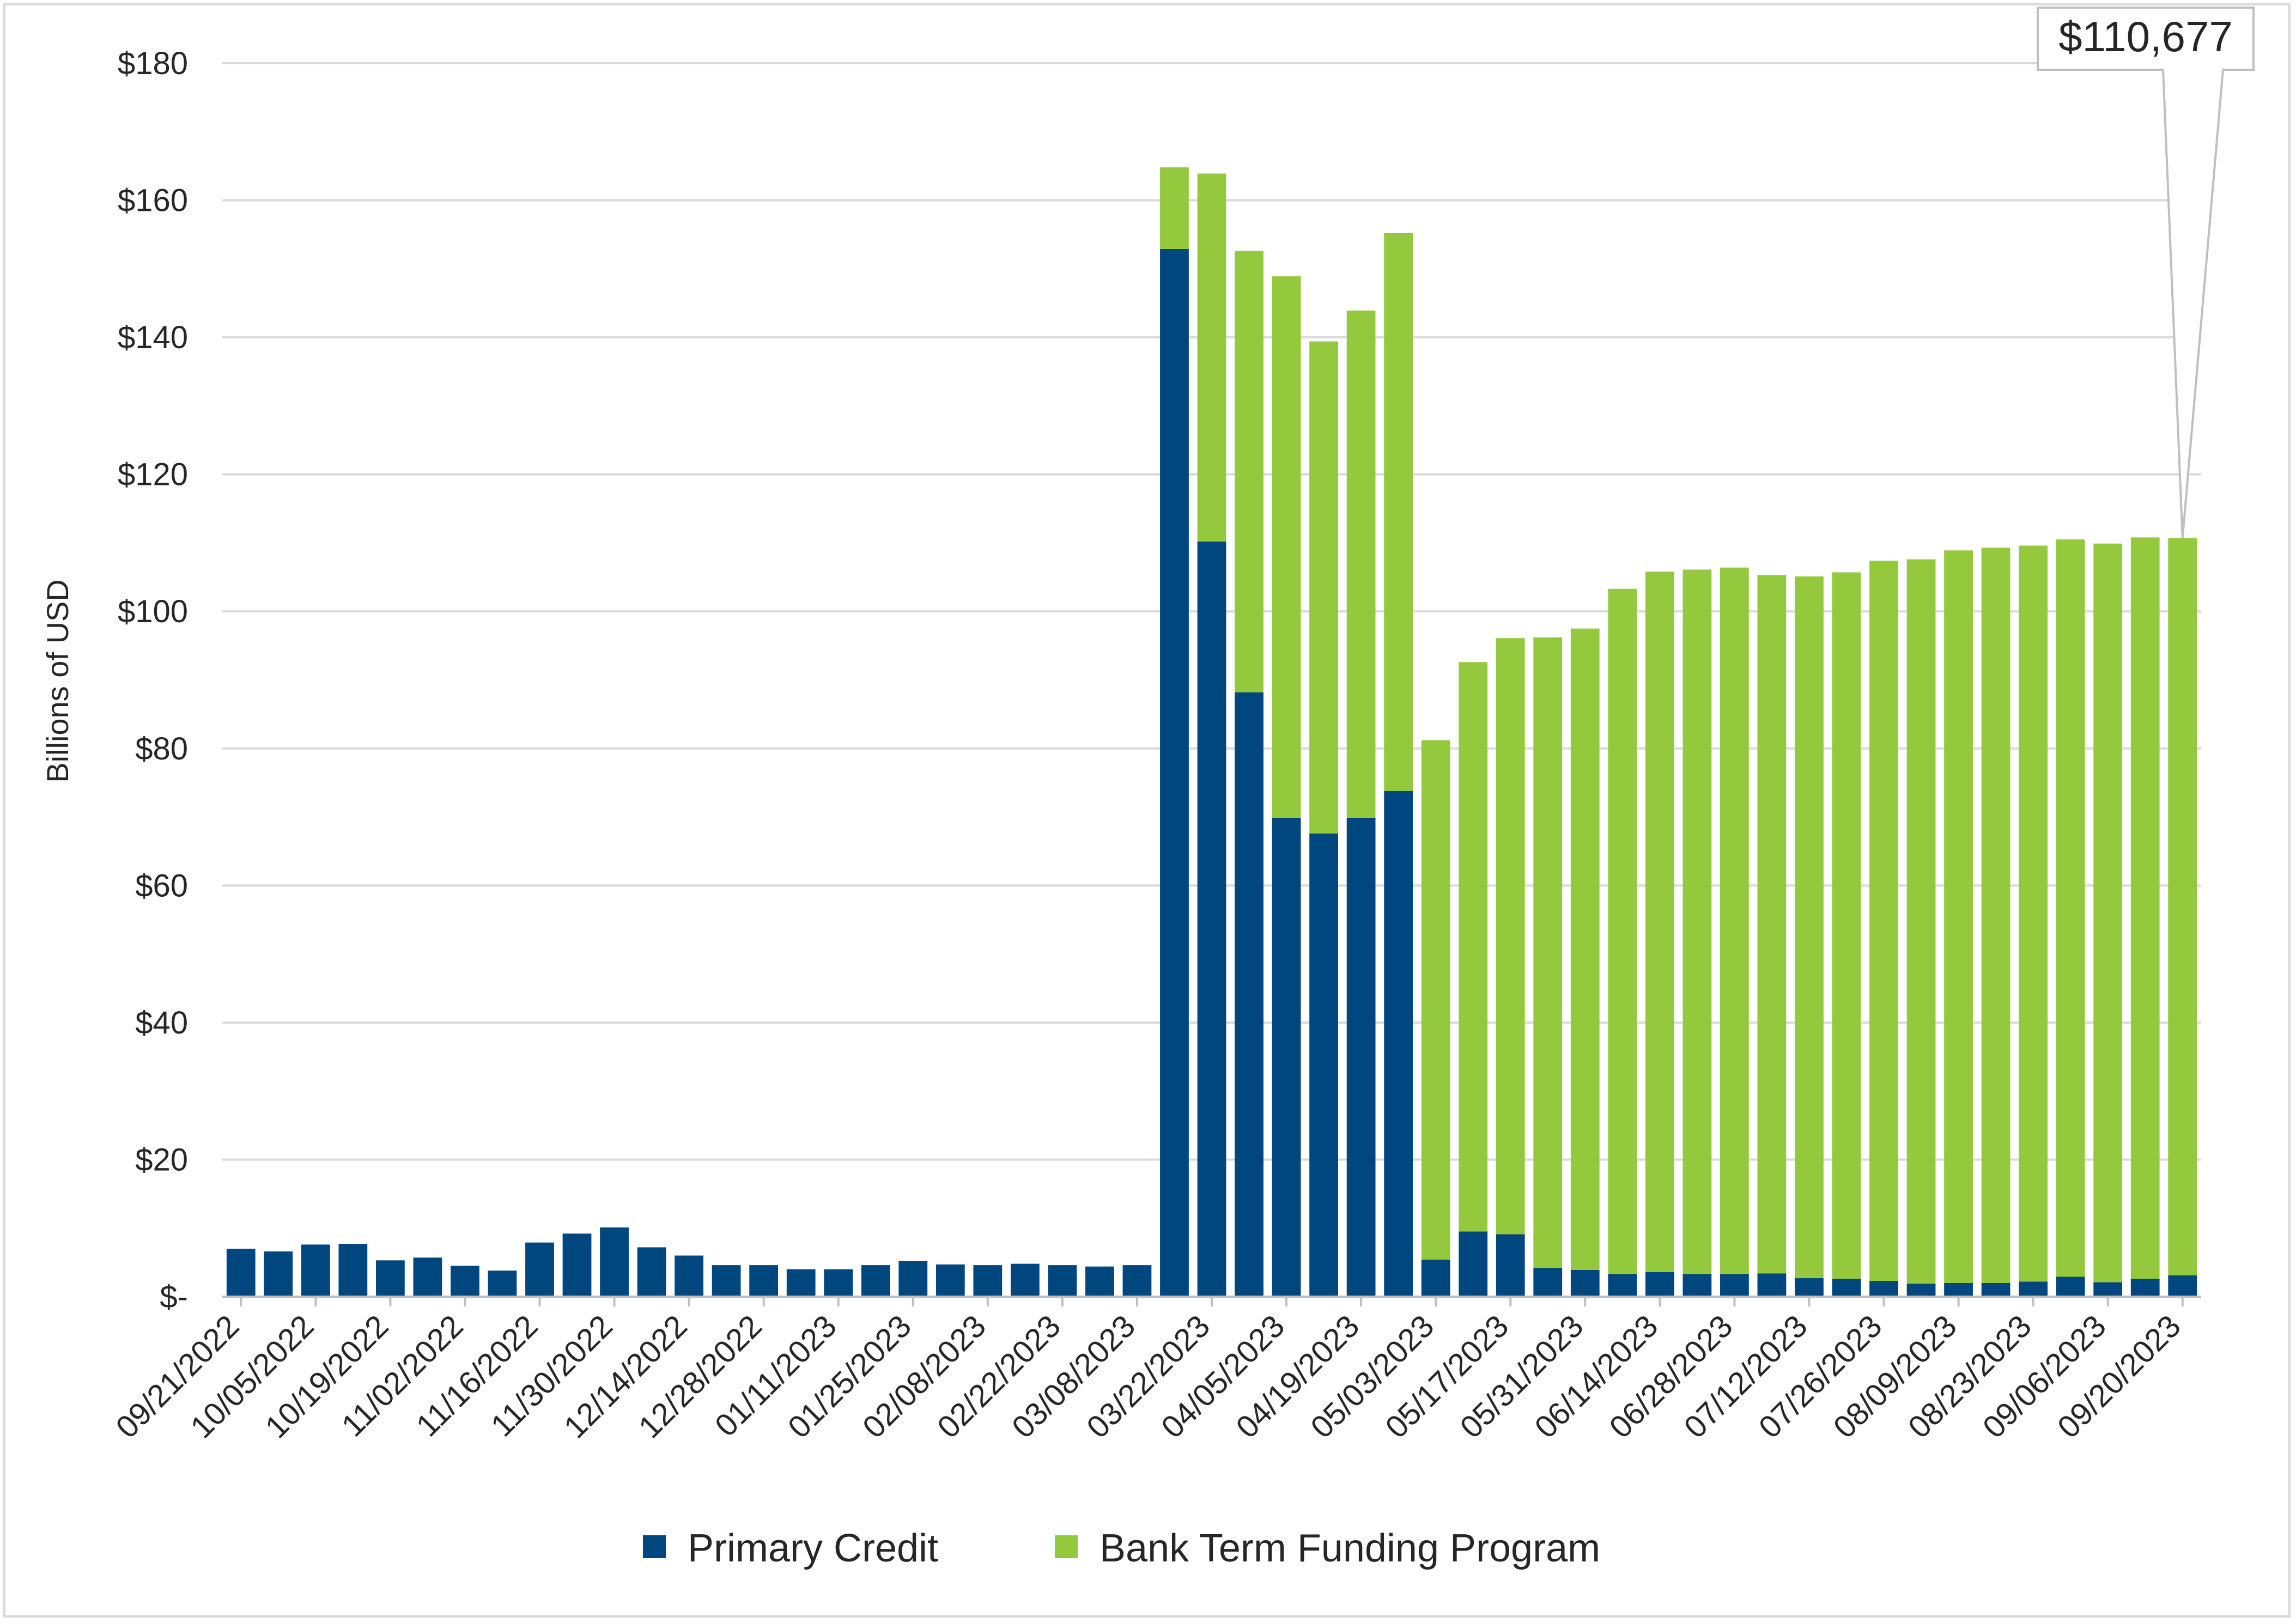 Image resolution: width=2296 pixels, height=1623 pixels. What do you see at coordinates (1067, 1547) in the screenshot?
I see `legend-swatch-btfp` at bounding box center [1067, 1547].